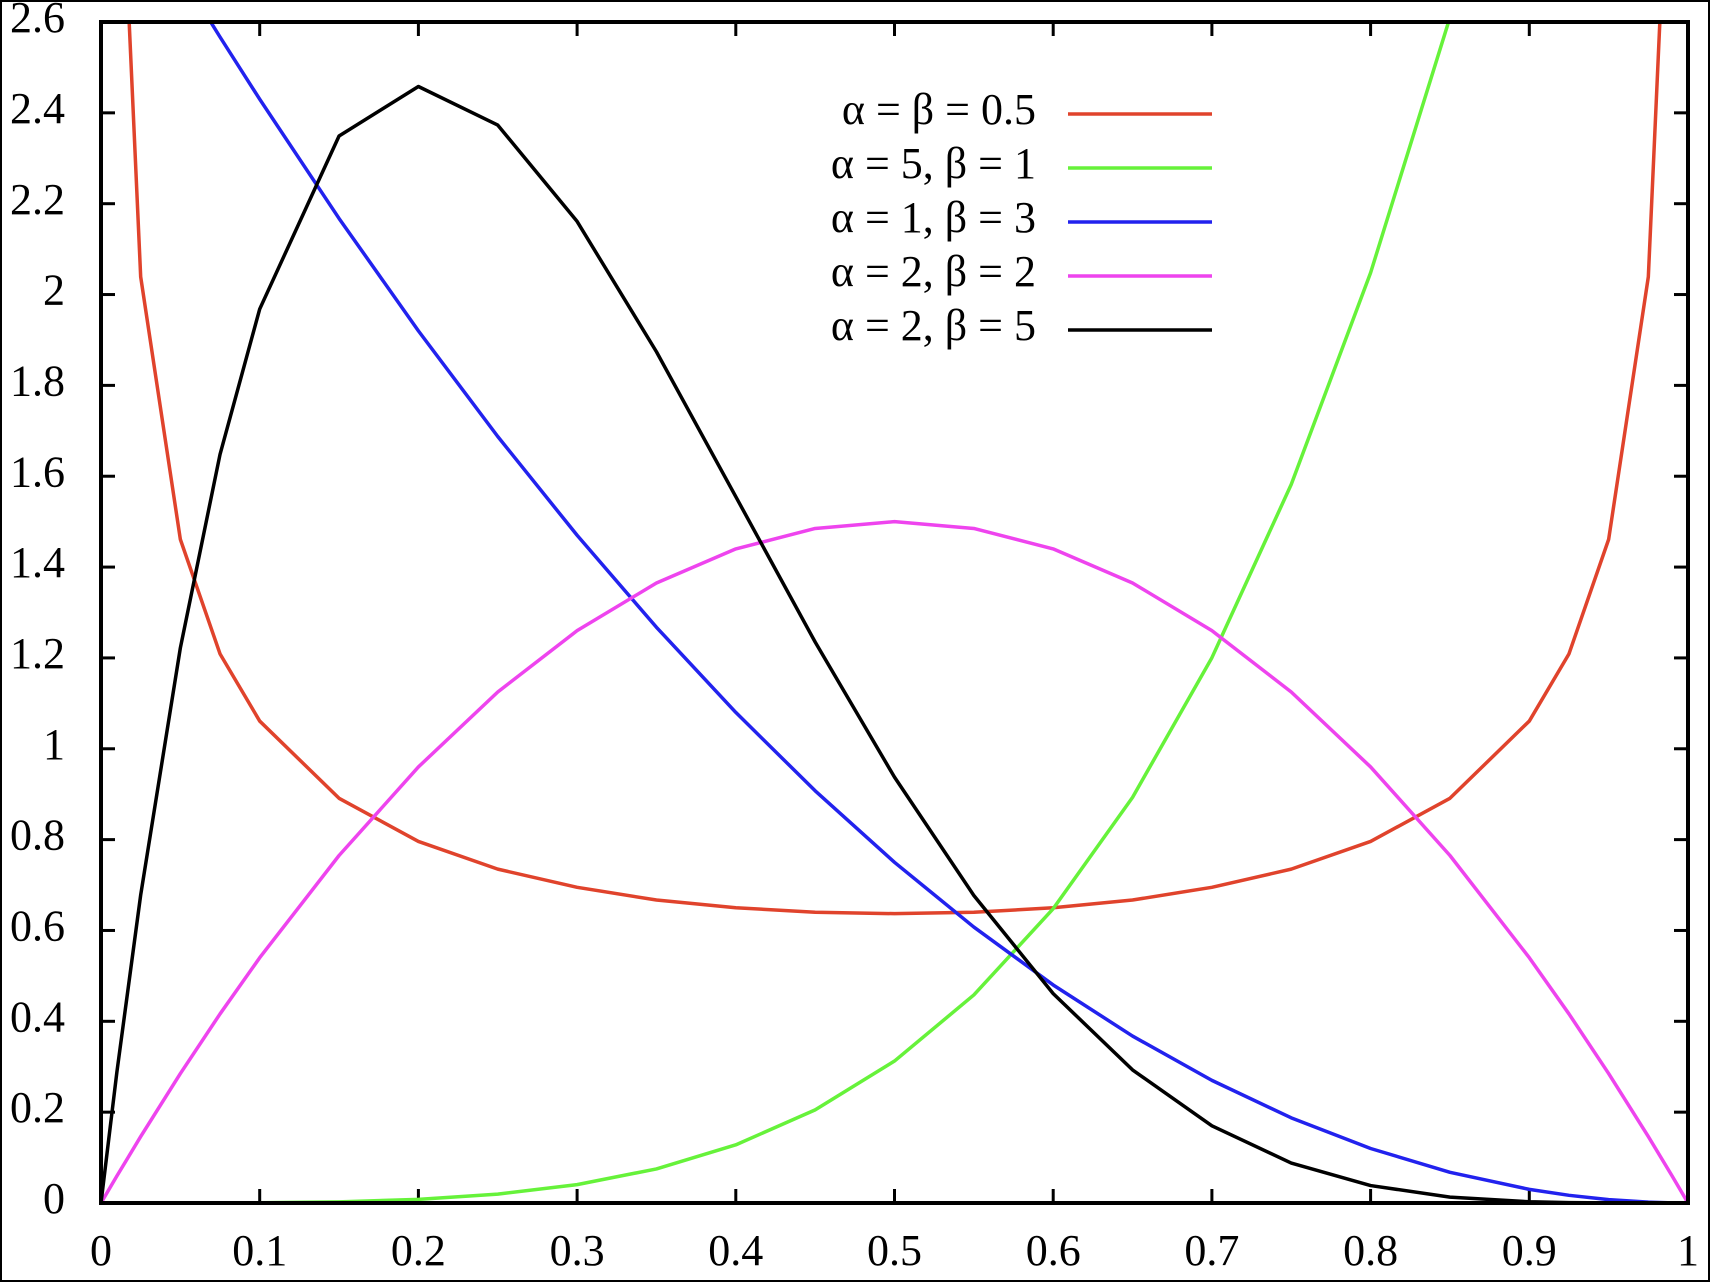 The width and height of the screenshot is (1710, 1282). What do you see at coordinates (933, 325) in the screenshot?
I see `legend-label: α = 2, β = 5` at bounding box center [933, 325].